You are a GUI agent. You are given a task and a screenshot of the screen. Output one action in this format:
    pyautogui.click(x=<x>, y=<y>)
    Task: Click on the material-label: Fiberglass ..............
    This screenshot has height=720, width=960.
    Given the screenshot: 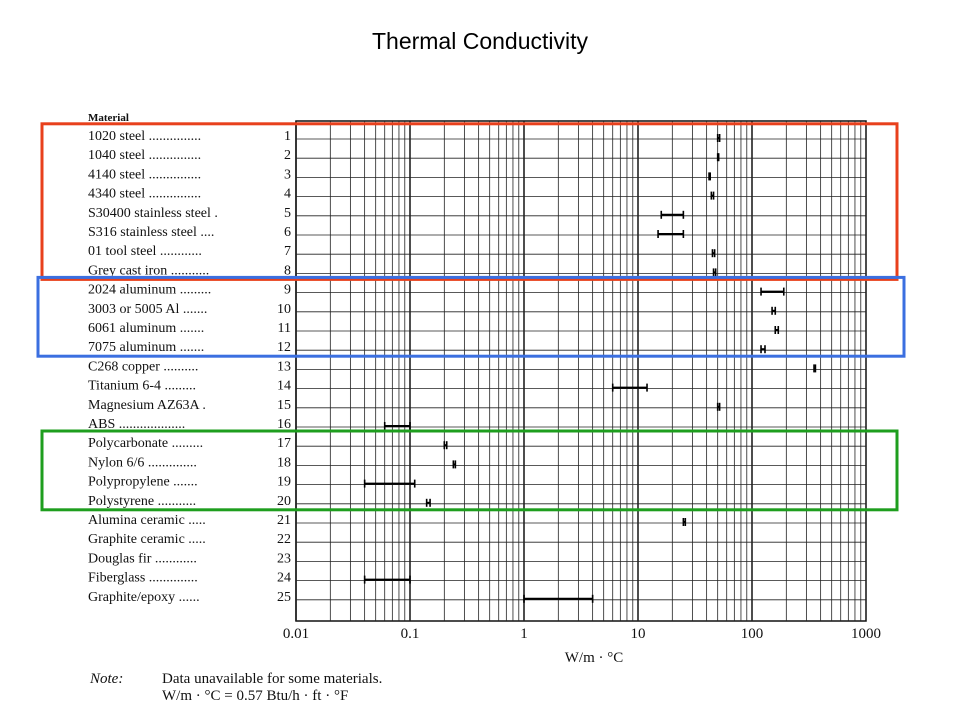 What is the action you would take?
    pyautogui.click(x=143, y=578)
    